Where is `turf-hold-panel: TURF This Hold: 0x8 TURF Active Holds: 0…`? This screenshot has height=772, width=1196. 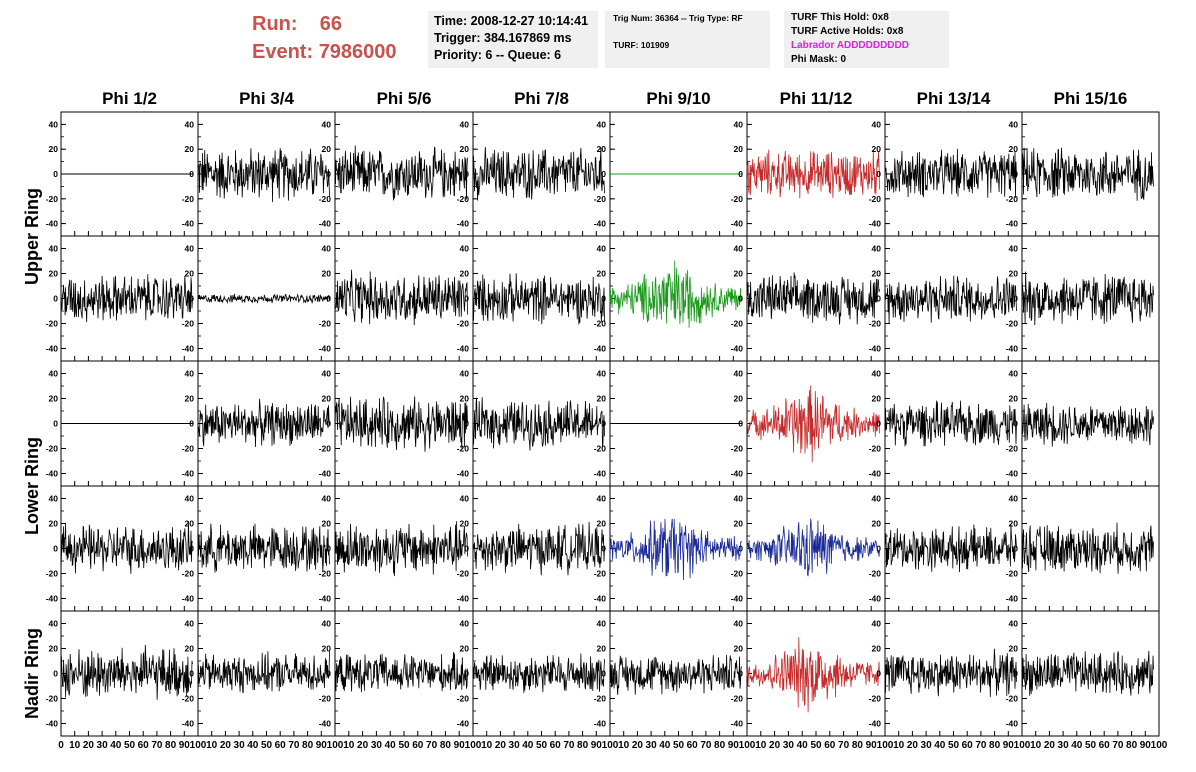 turf-hold-panel: TURF This Hold: 0x8 TURF Active Holds: 0… is located at coordinates (866, 39).